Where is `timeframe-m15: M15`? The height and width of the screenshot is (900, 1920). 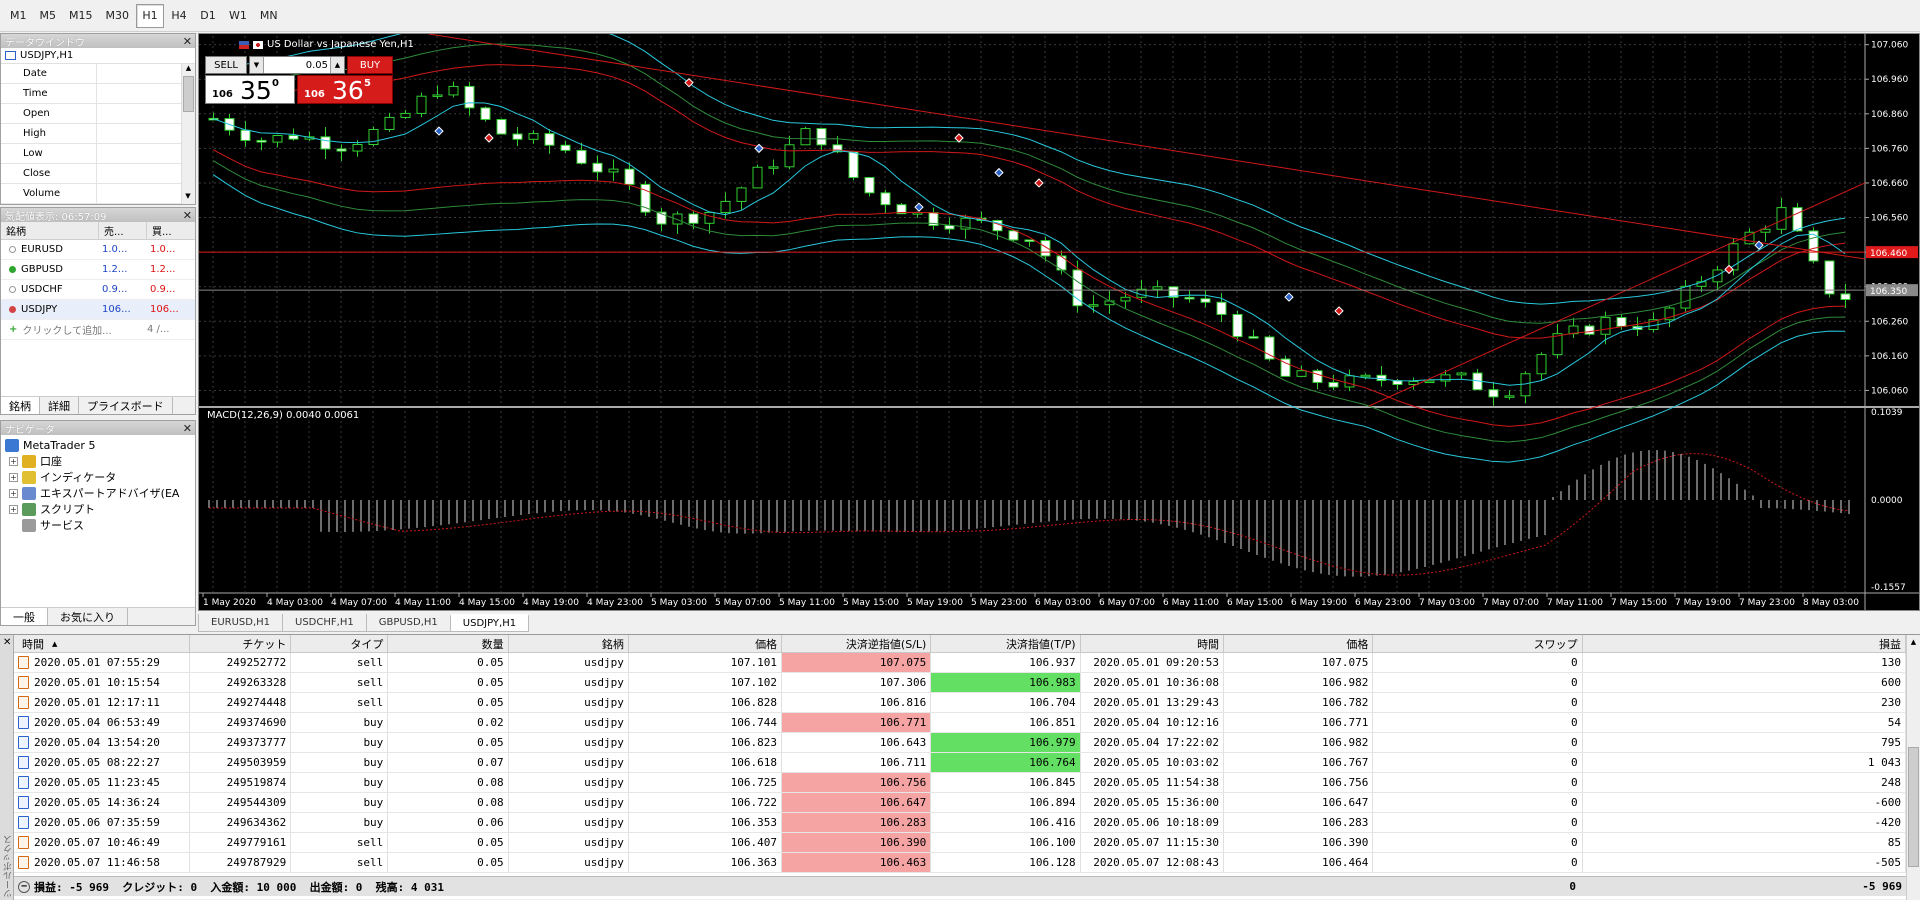
timeframe-m15: M15 is located at coordinates (81, 15).